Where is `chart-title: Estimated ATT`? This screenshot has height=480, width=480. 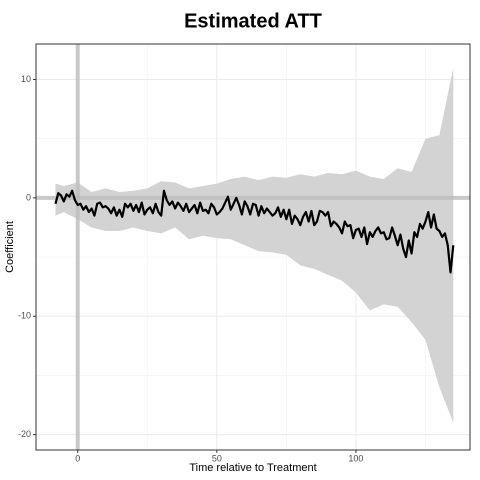 chart-title: Estimated ATT is located at coordinates (253, 21).